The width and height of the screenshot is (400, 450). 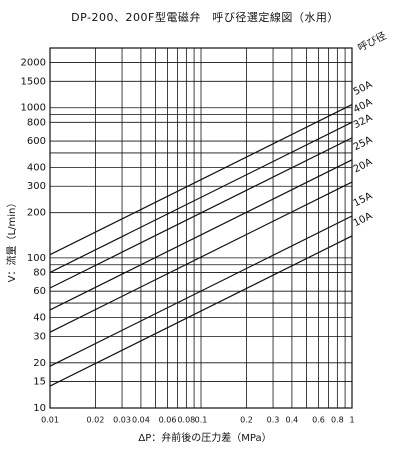 What do you see at coordinates (351, 420) in the screenshot?
I see `x-tick-label: 1` at bounding box center [351, 420].